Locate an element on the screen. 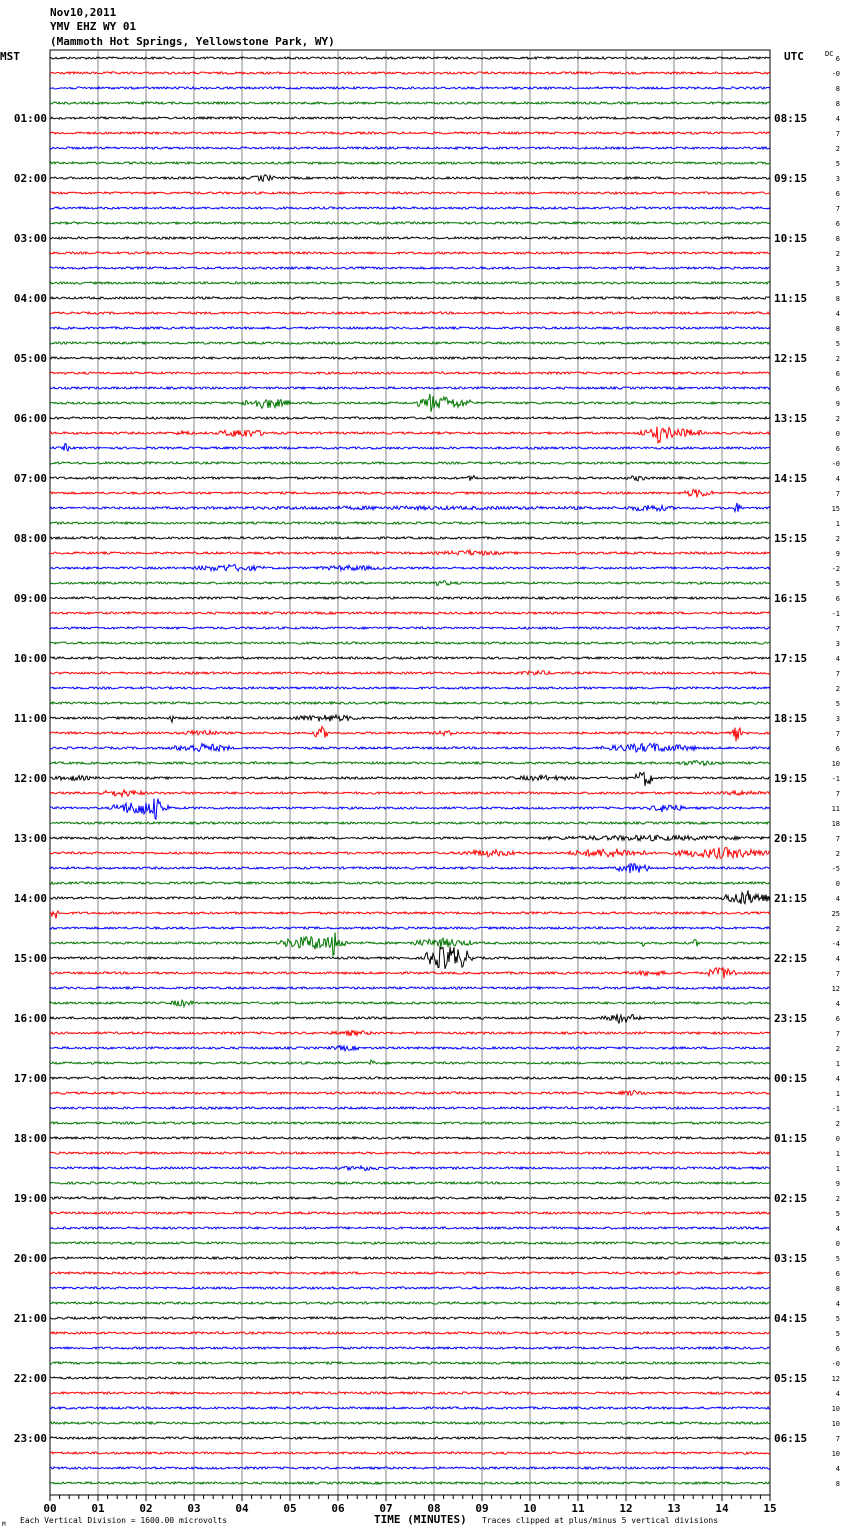 The image size is (850, 1538). date-label: Nov10,2011 is located at coordinates (83, 12).